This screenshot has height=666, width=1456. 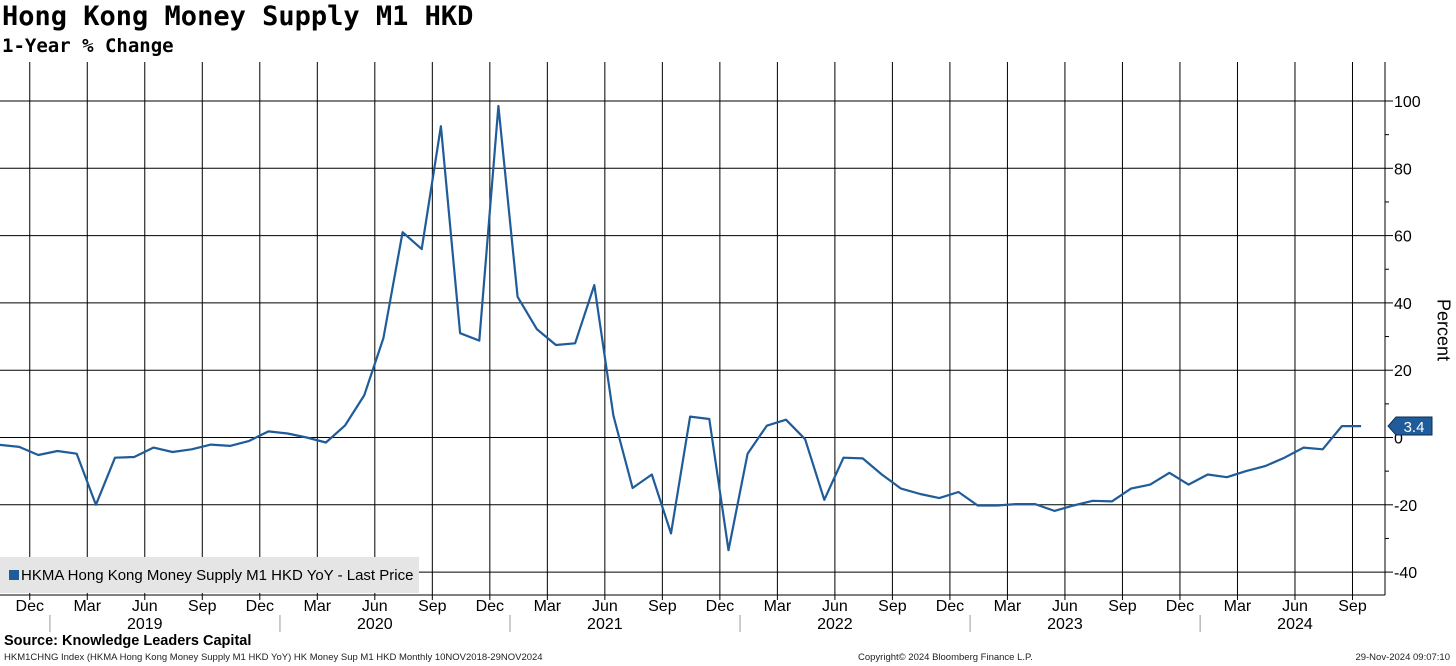 I want to click on y-tick-label: 100, so click(x=1407, y=102).